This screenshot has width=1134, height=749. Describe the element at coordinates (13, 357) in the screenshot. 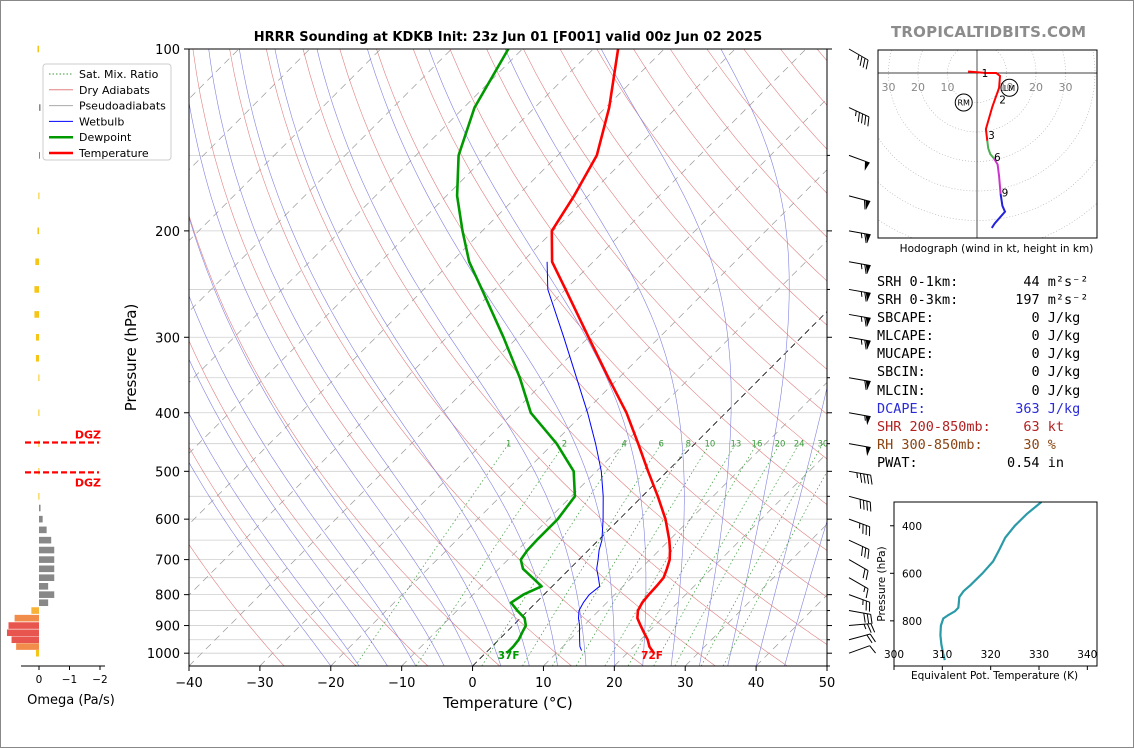

I see `isotherm-line` at that location.